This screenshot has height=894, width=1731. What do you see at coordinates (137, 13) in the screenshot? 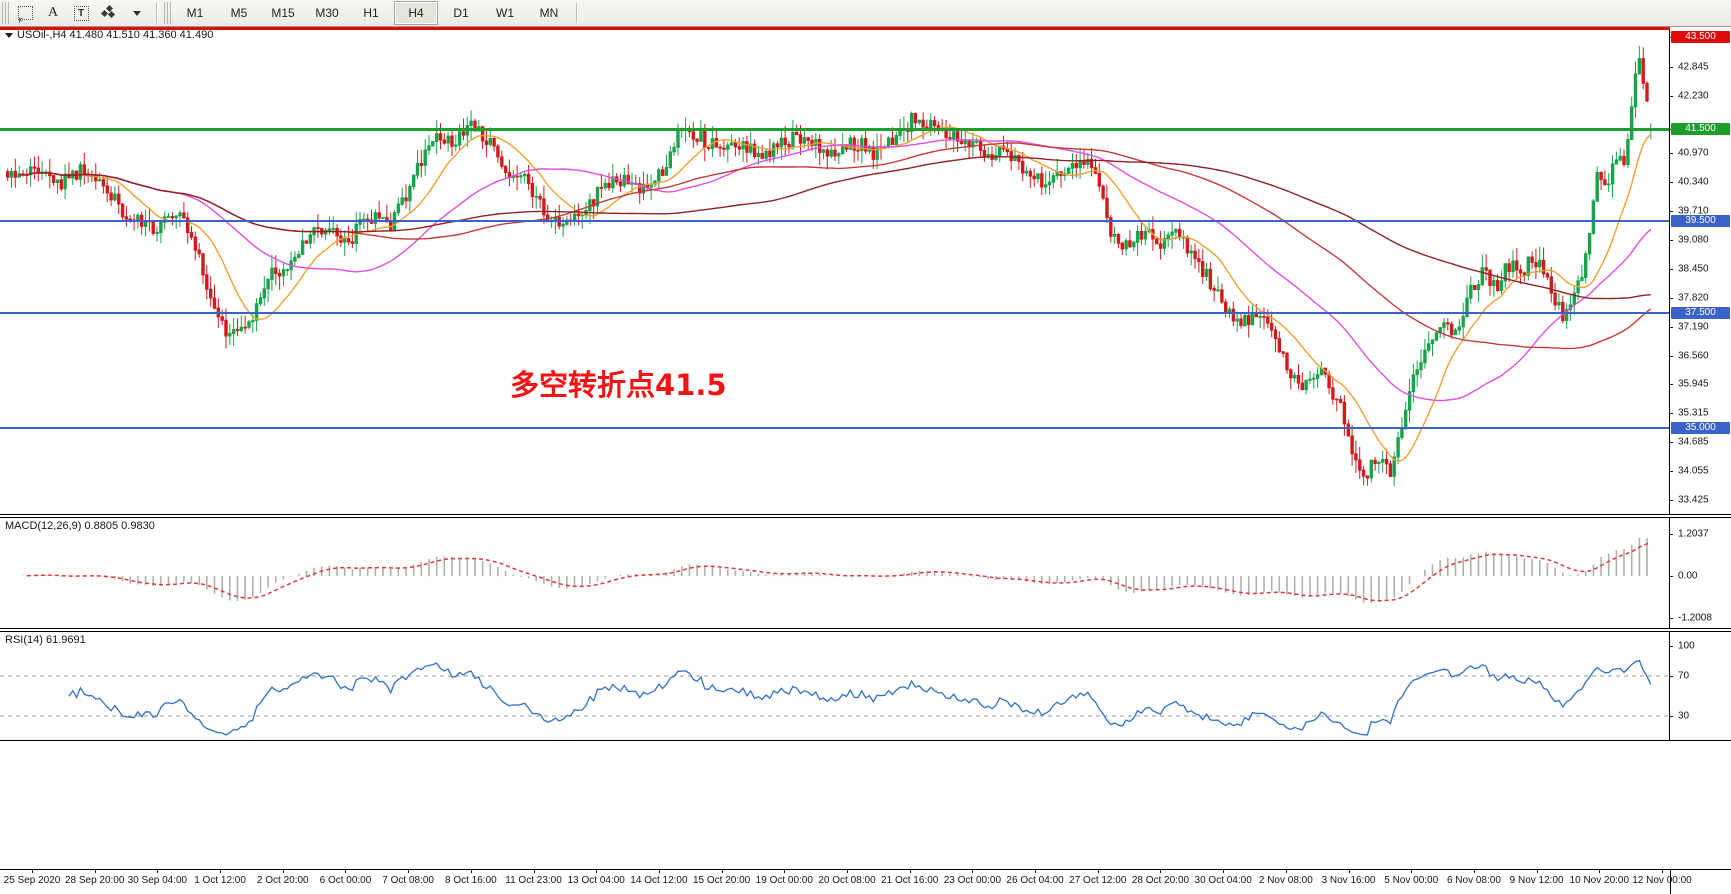
I see `dropdown-caret-icon` at bounding box center [137, 13].